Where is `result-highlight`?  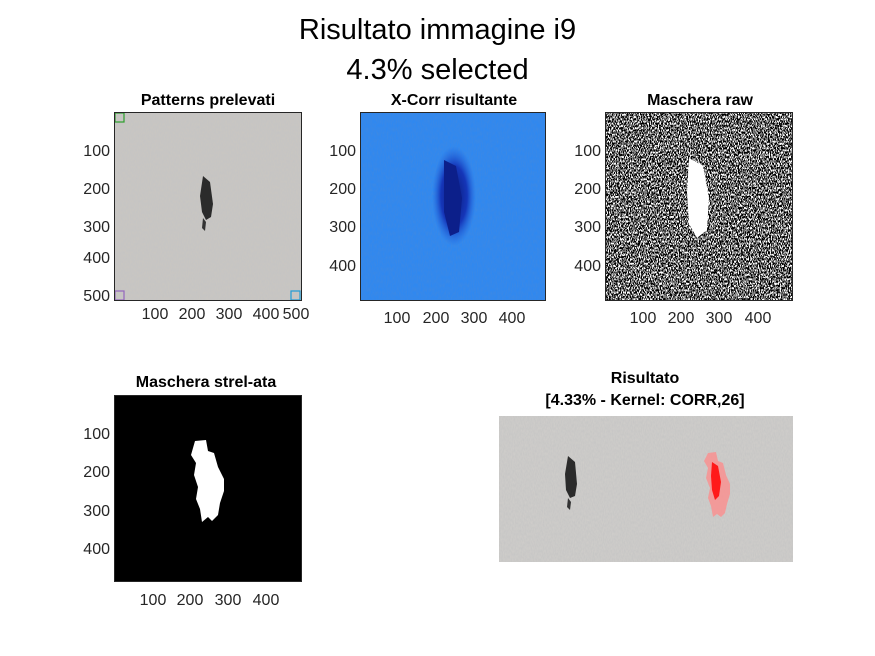 result-highlight is located at coordinates (717, 484).